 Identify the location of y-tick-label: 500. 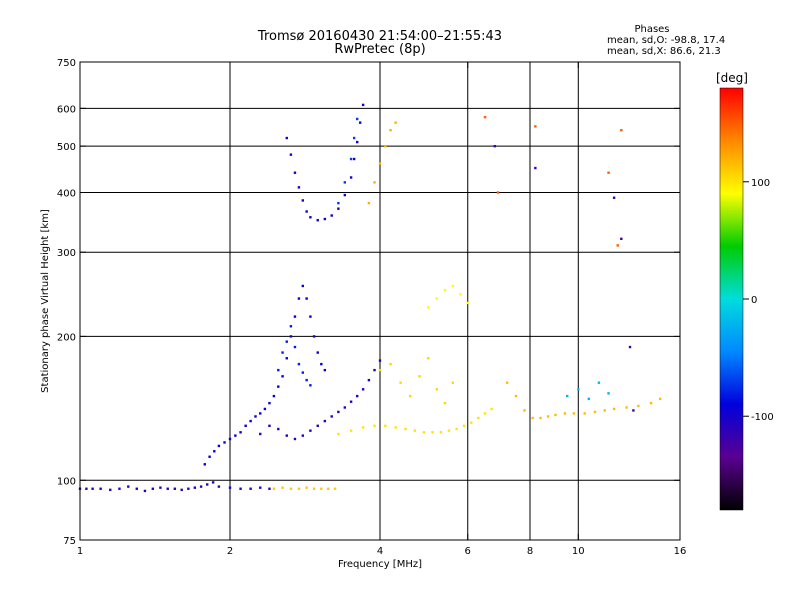
(66, 147).